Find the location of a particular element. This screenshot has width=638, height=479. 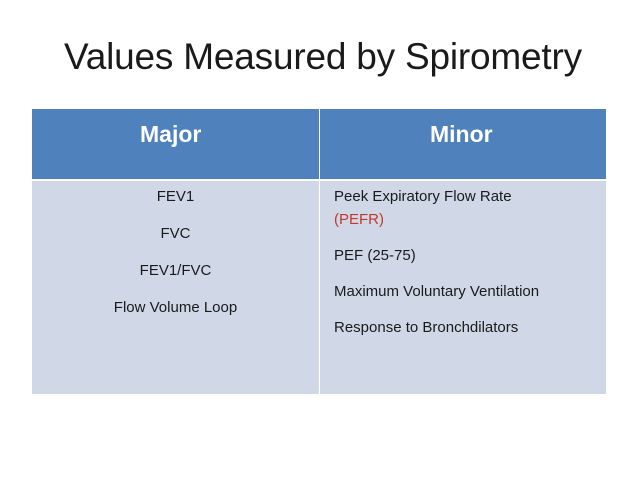

list-item: Flow Volume Loop is located at coordinates (175, 307).